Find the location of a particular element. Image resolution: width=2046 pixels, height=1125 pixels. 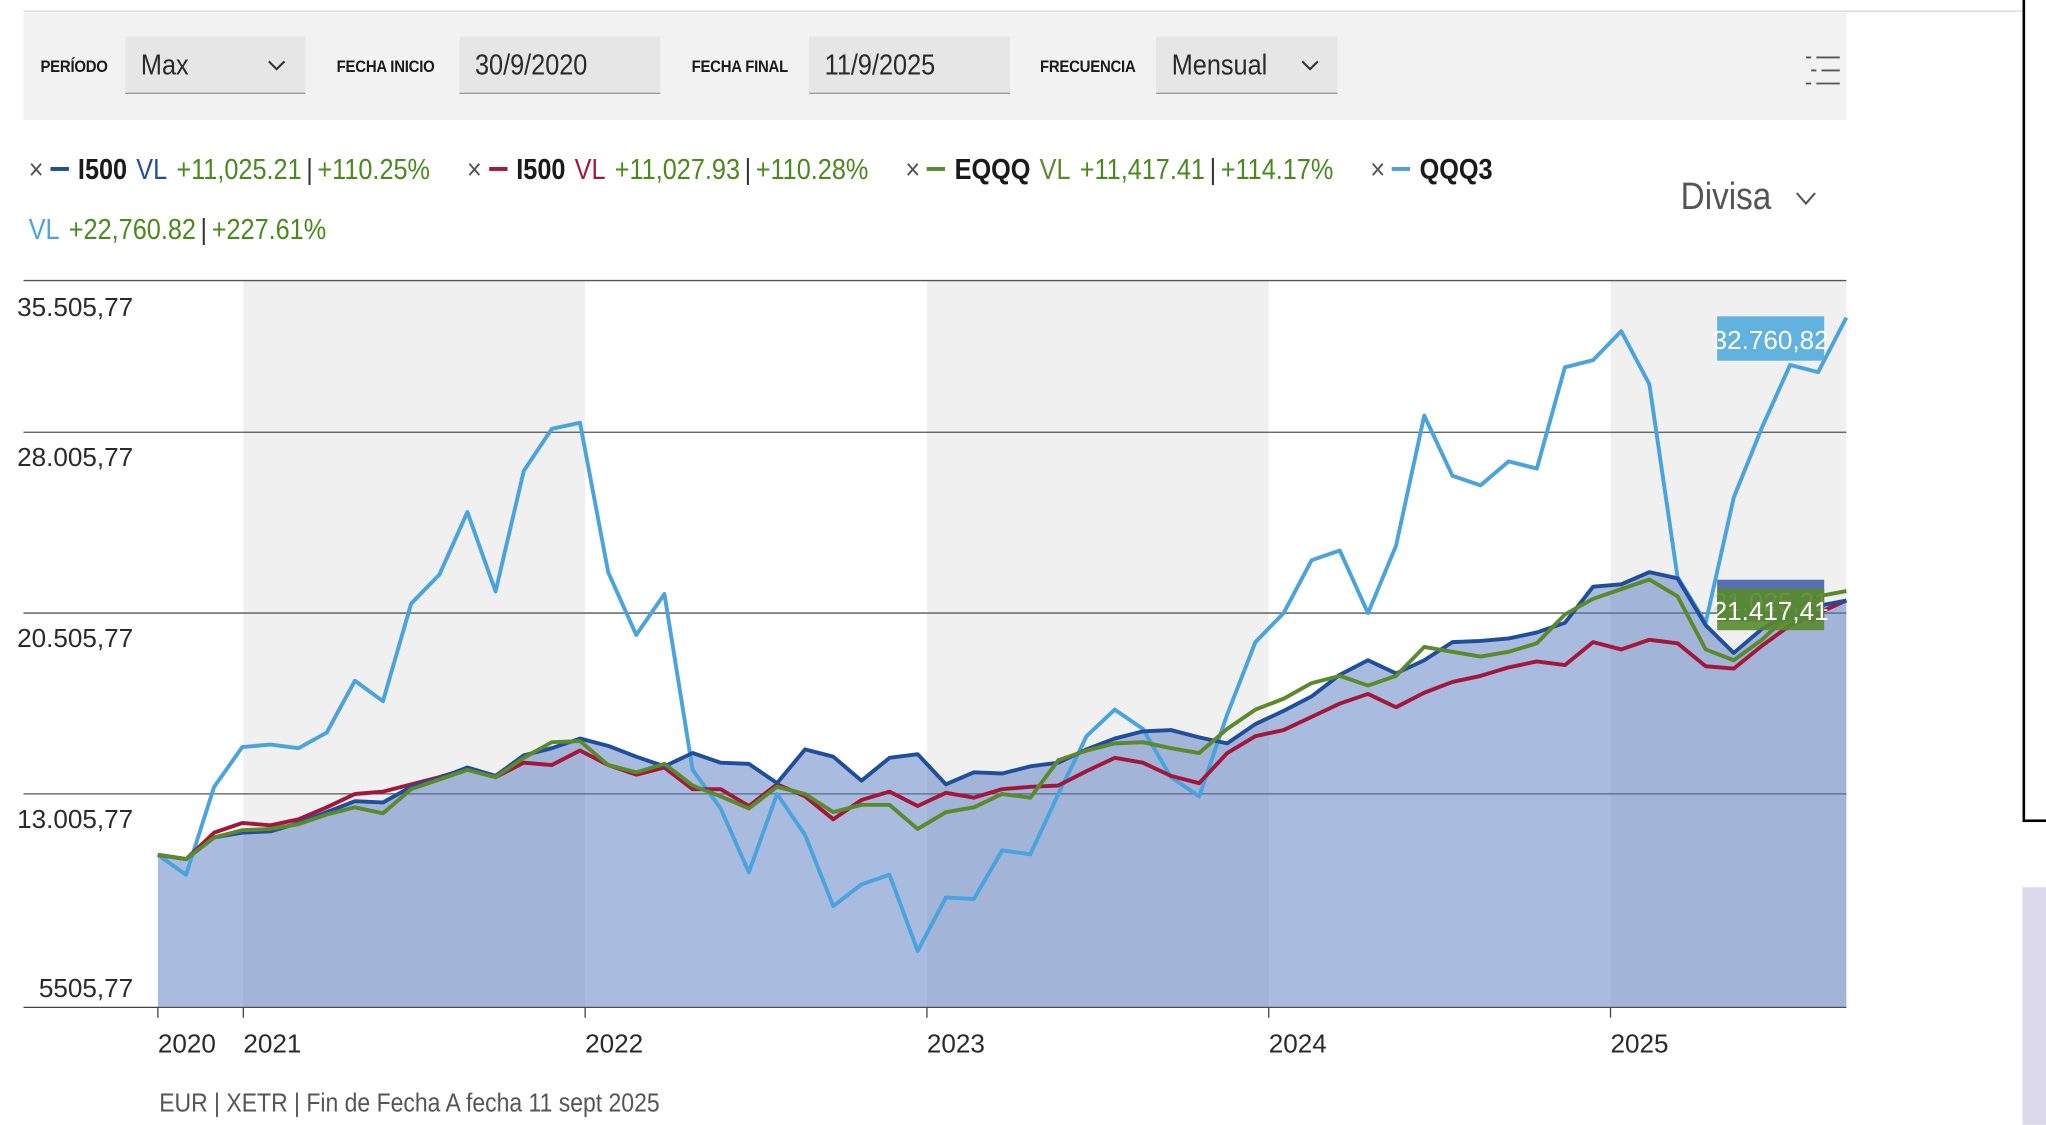

fecha-inicio-input: 30/9/2020 is located at coordinates (560, 65).